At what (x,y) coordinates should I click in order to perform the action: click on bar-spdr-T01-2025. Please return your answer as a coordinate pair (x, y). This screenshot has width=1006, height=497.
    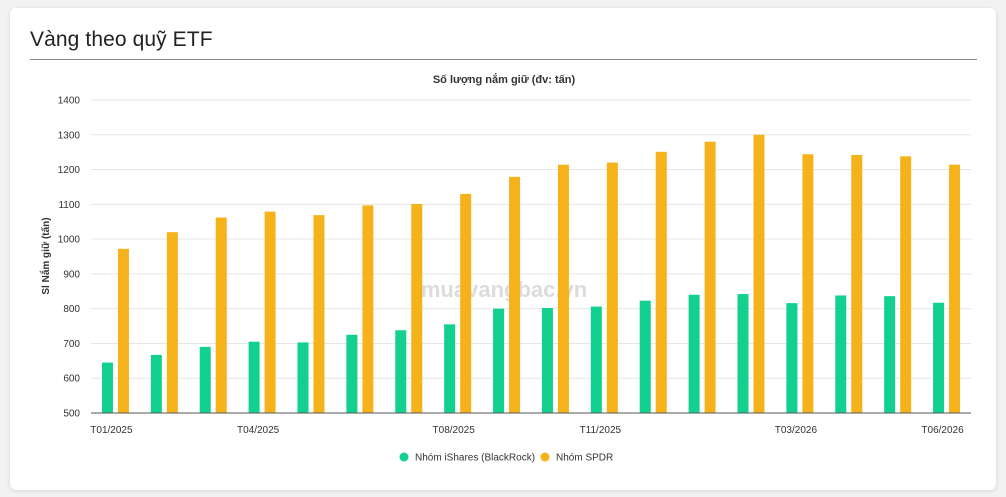
    Looking at the image, I should click on (123, 330).